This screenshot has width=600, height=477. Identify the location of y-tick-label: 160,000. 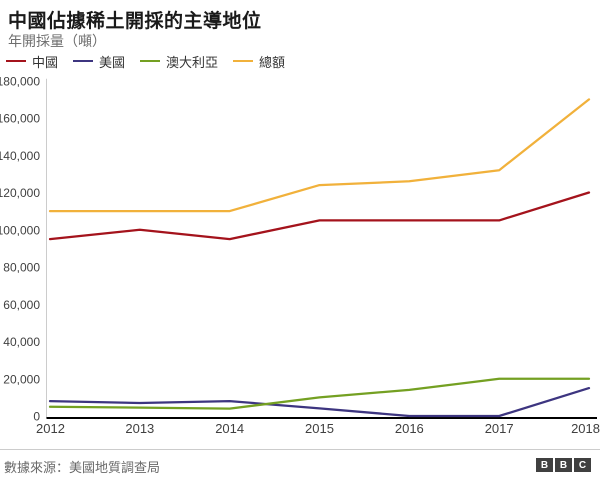
(20, 119).